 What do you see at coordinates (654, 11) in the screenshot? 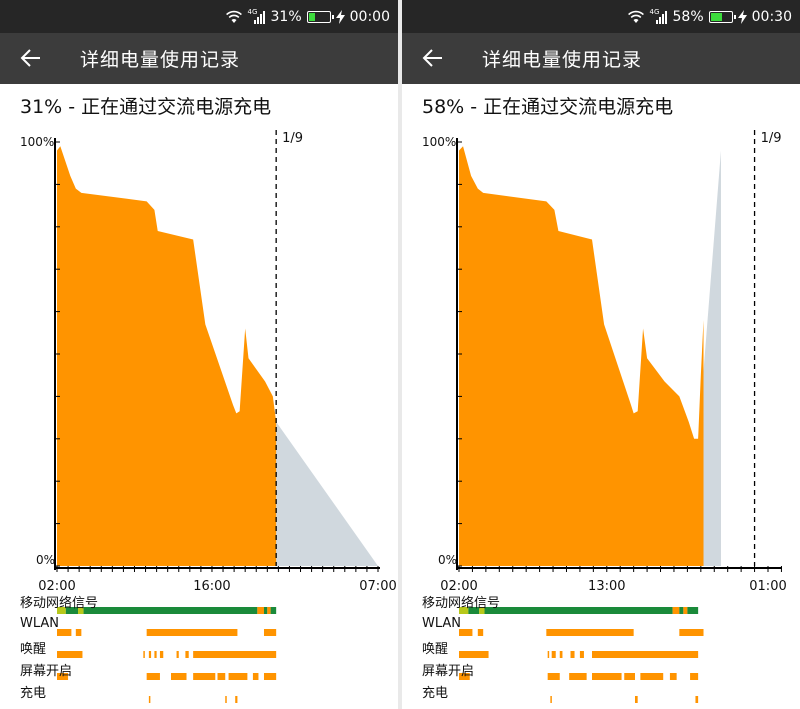
I see `network-type: 4G` at bounding box center [654, 11].